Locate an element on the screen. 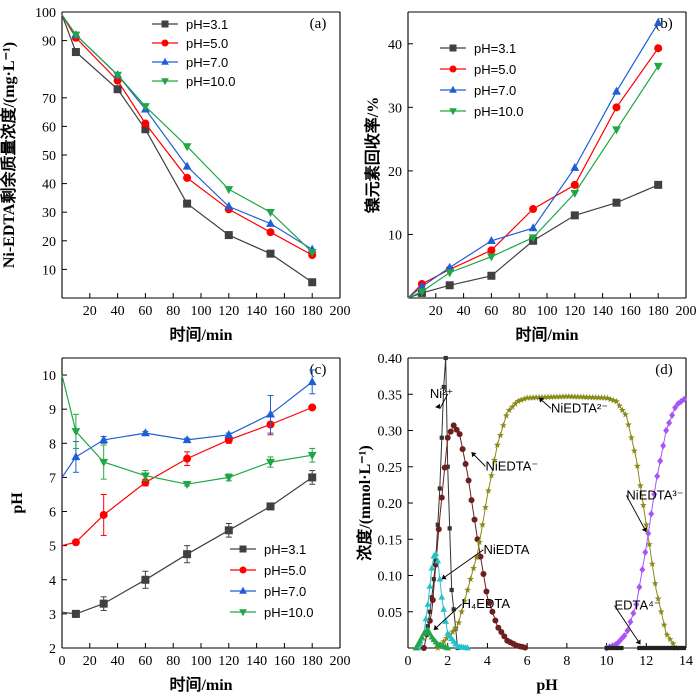  y-tick-label: 7 is located at coordinates (52, 478).